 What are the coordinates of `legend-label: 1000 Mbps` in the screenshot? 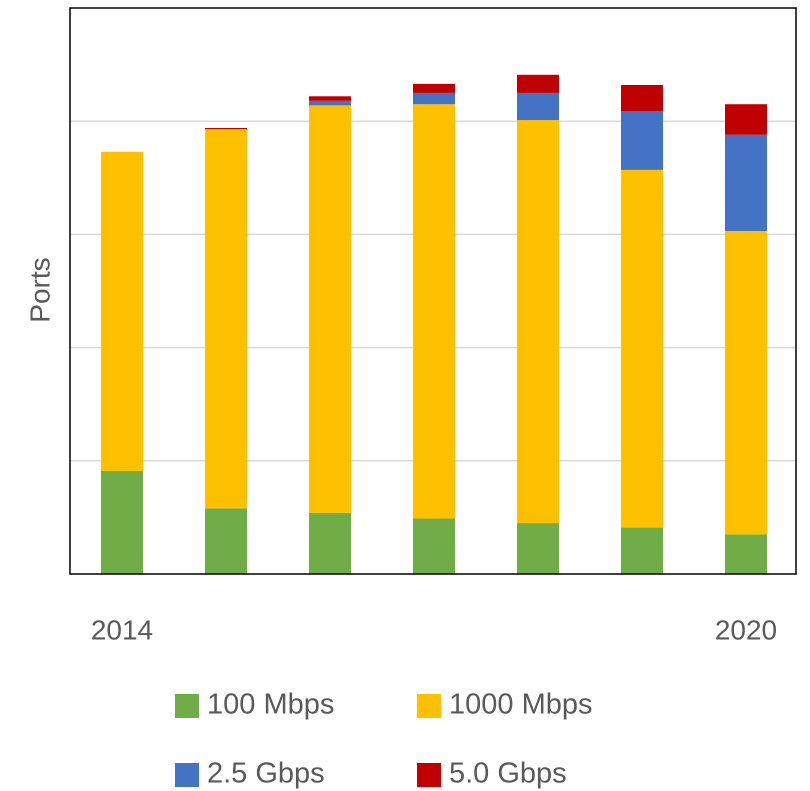 It's located at (521, 705).